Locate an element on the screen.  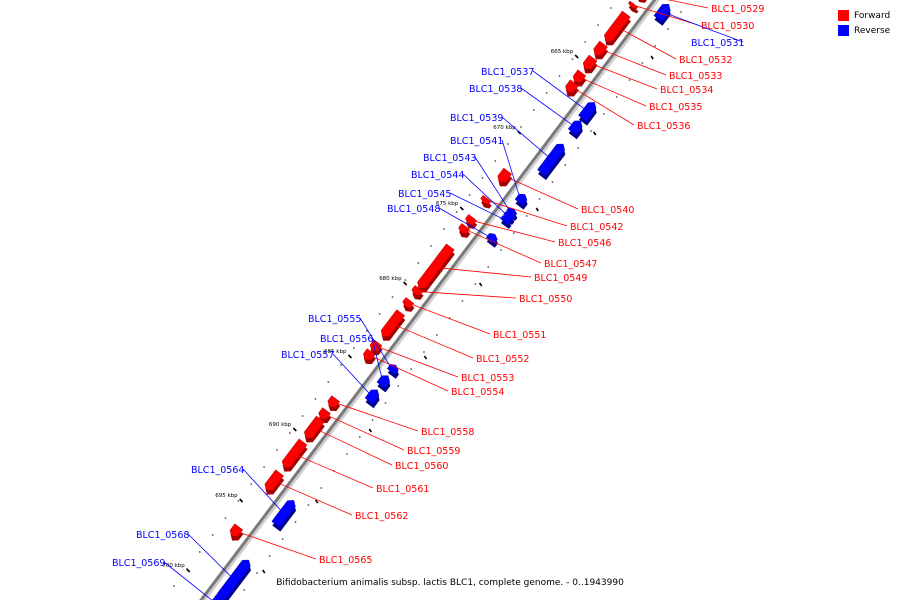
gene-label: BLC1_0540 is located at coordinates (607, 210).